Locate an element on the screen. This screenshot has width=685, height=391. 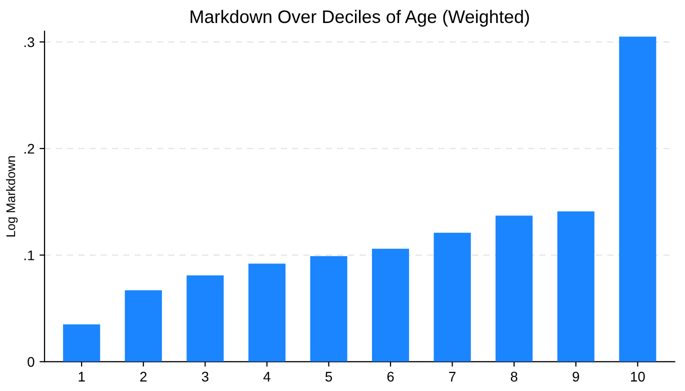
x-tick-label: 7 is located at coordinates (452, 377).